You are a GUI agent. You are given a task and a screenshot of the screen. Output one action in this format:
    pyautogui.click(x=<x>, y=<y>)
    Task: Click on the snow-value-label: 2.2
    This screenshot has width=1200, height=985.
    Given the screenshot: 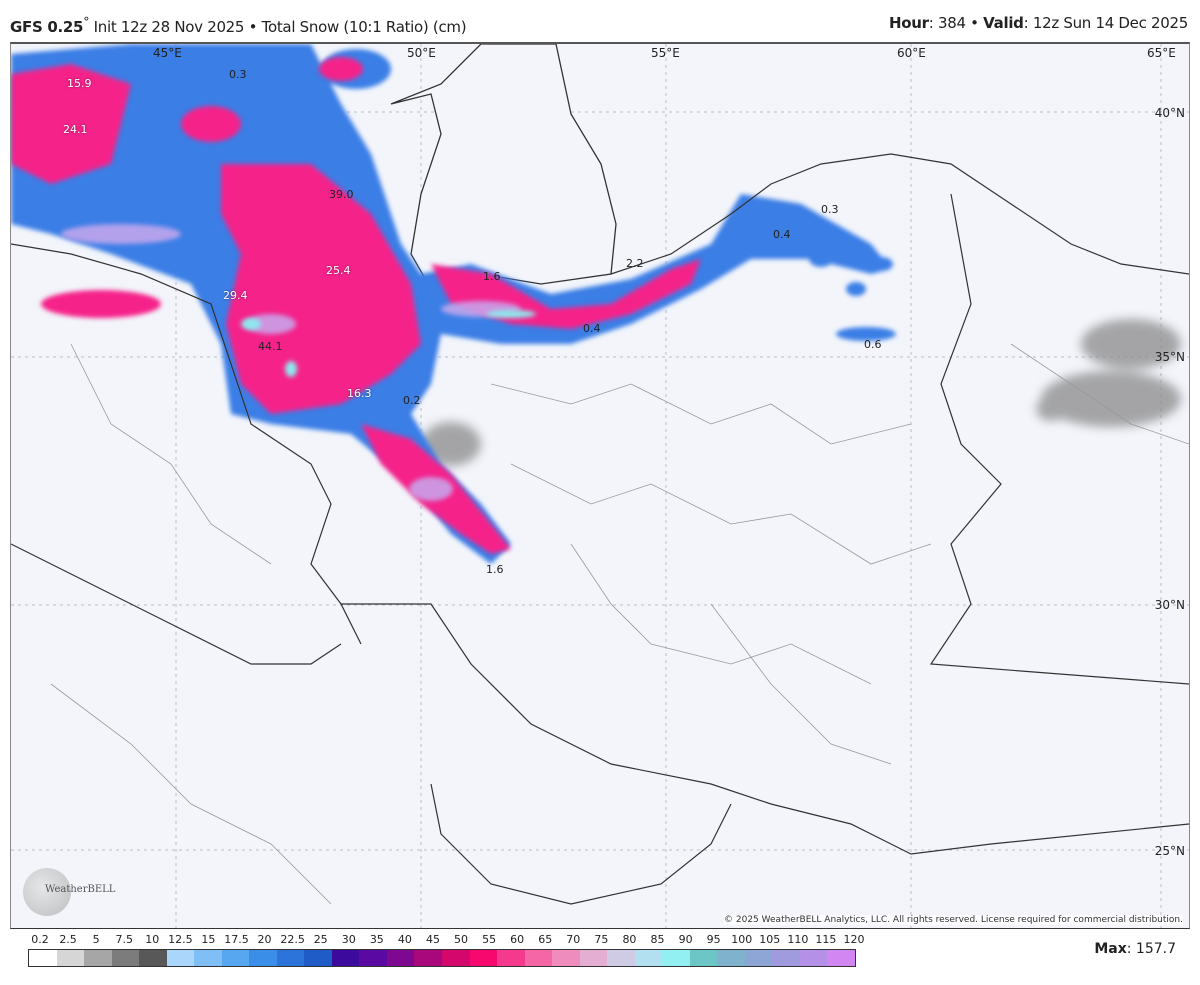 What is the action you would take?
    pyautogui.click(x=635, y=263)
    